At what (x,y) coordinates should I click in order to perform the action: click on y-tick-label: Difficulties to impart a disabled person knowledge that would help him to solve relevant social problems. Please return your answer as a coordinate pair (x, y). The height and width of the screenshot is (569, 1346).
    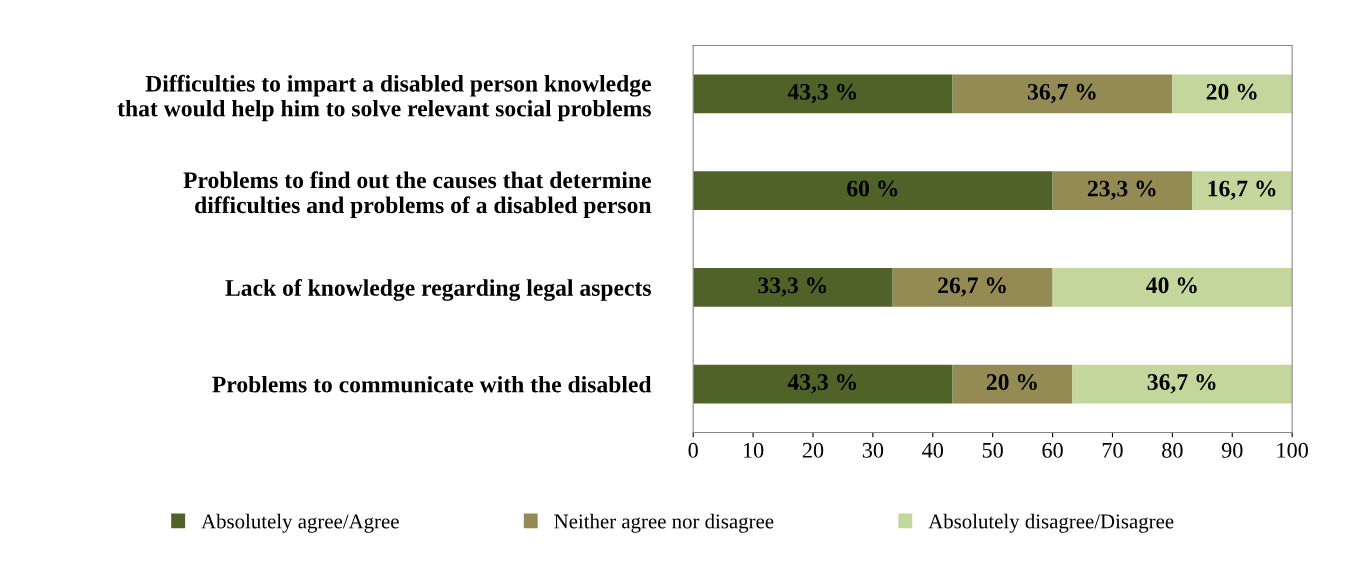
    Looking at the image, I should click on (384, 98).